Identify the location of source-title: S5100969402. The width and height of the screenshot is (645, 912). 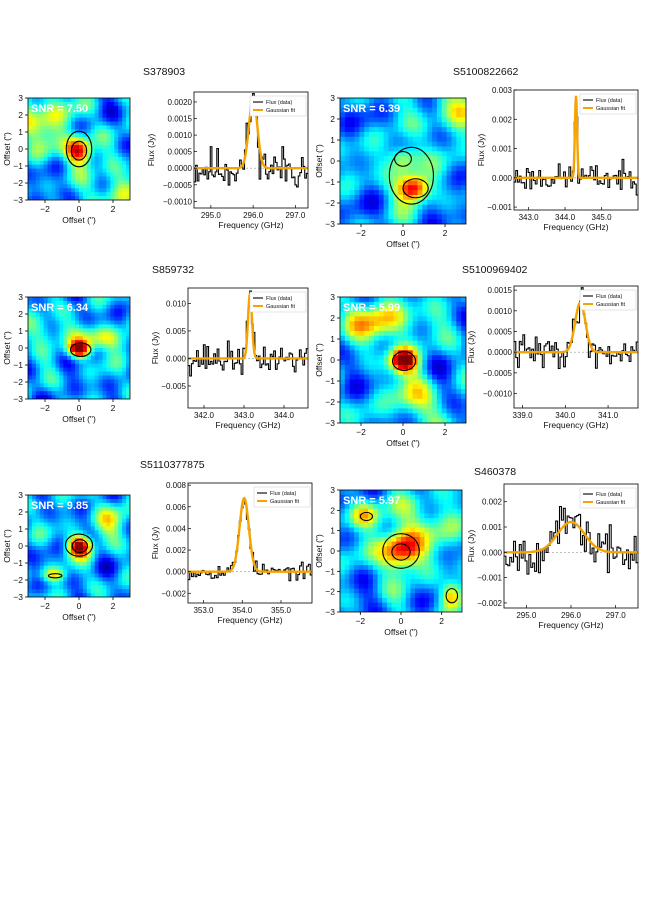
(495, 270).